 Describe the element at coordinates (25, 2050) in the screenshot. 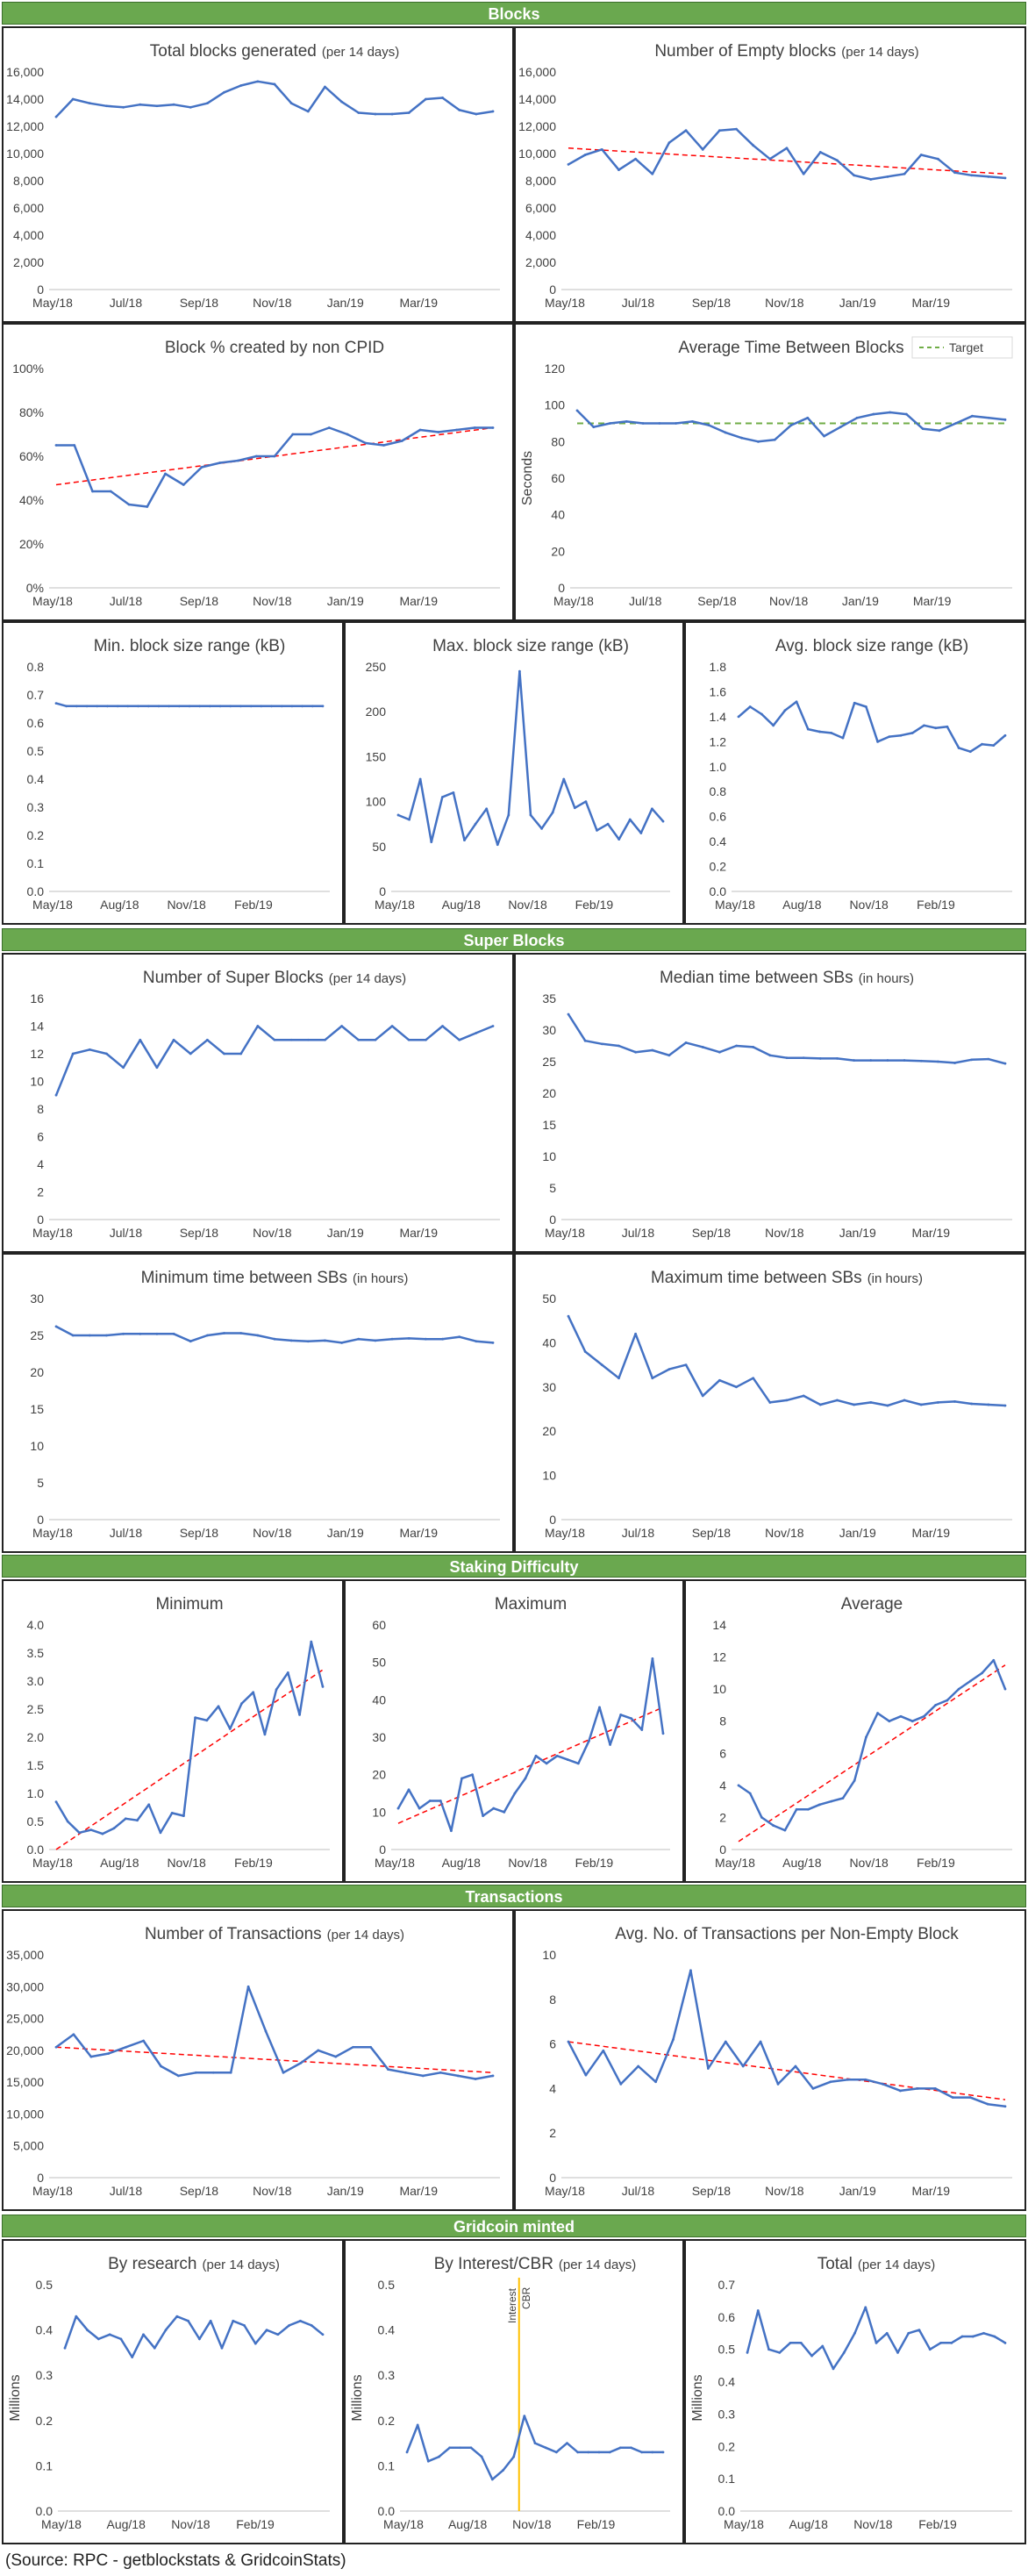

I see `y-tick-label: 20,000` at that location.